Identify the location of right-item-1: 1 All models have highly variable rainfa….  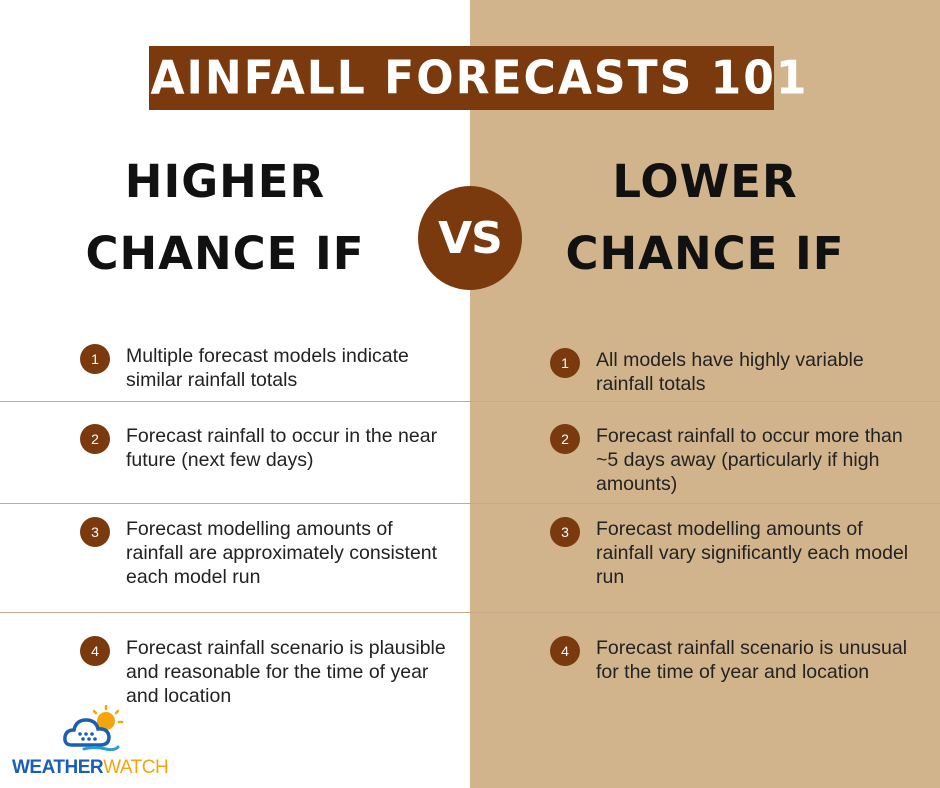
(735, 372).